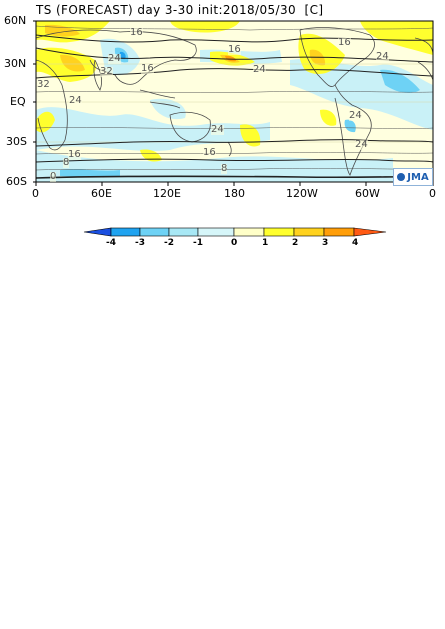 The width and height of the screenshot is (445, 629). I want to click on colorbar-plus1, so click(279, 232).